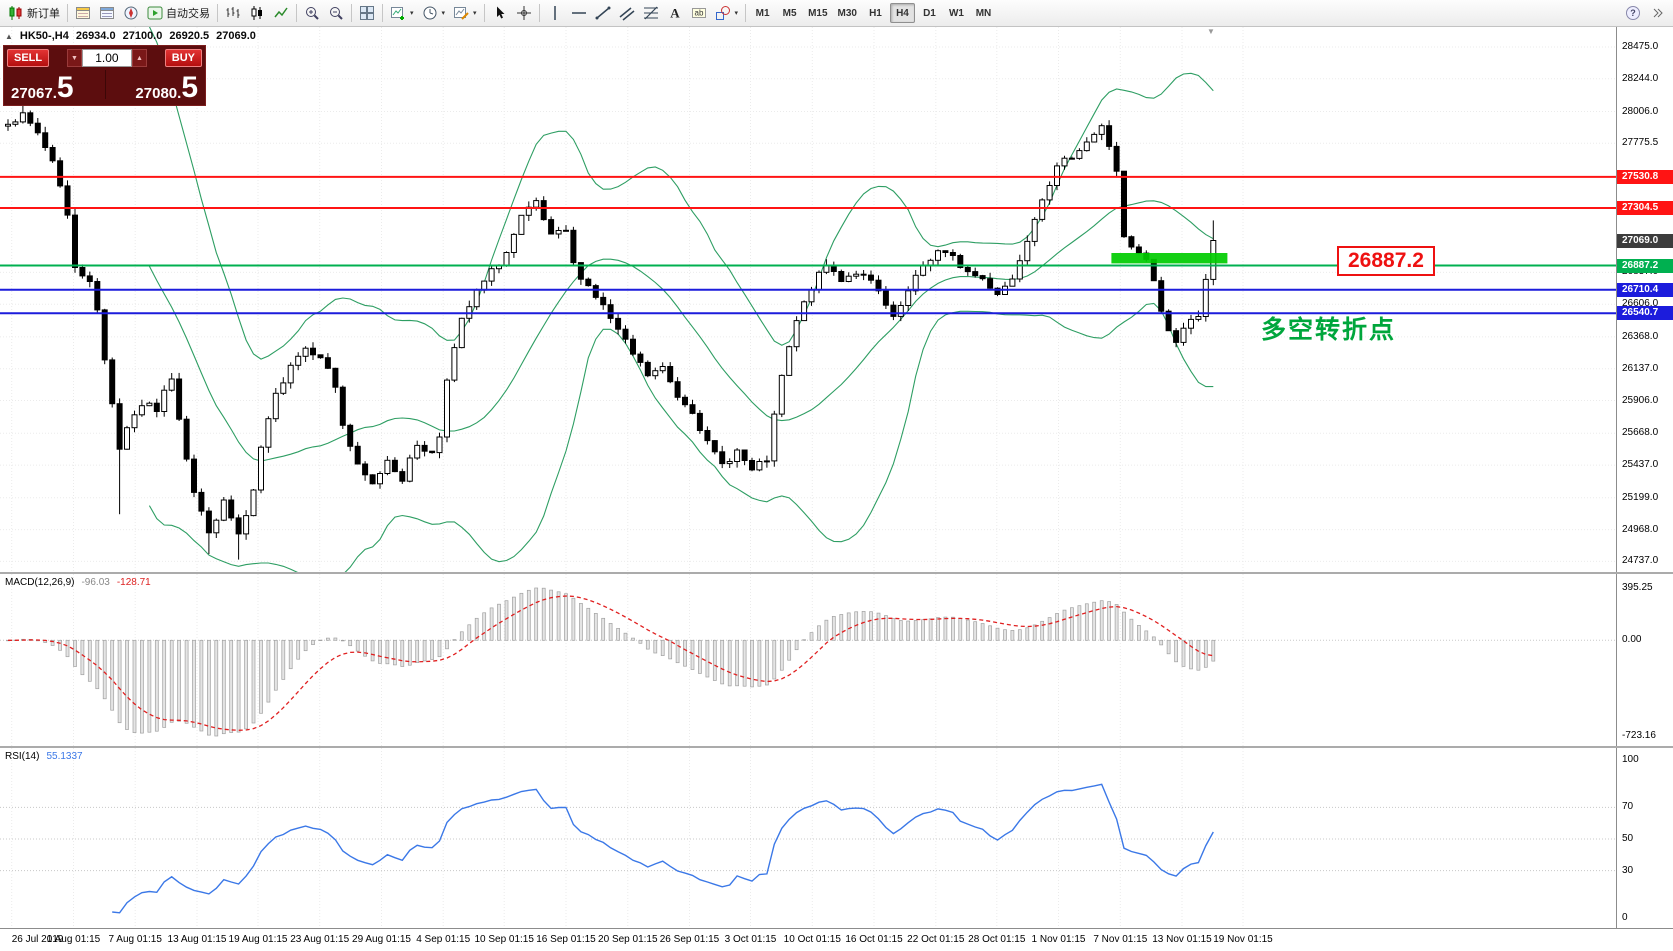 The image size is (1673, 951). What do you see at coordinates (555, 13) in the screenshot?
I see `vertical-line-button` at bounding box center [555, 13].